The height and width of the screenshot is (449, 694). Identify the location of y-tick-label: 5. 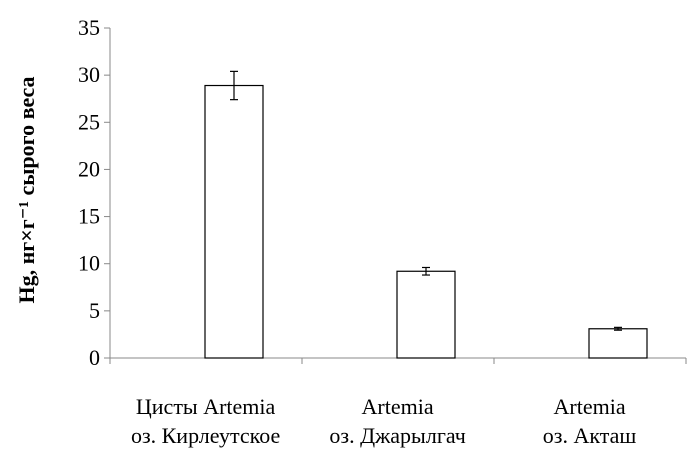
(94, 310).